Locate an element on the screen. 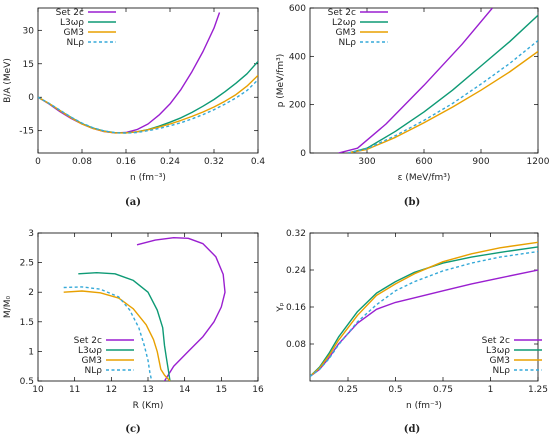  y-tick-label: 15 is located at coordinates (28, 65).